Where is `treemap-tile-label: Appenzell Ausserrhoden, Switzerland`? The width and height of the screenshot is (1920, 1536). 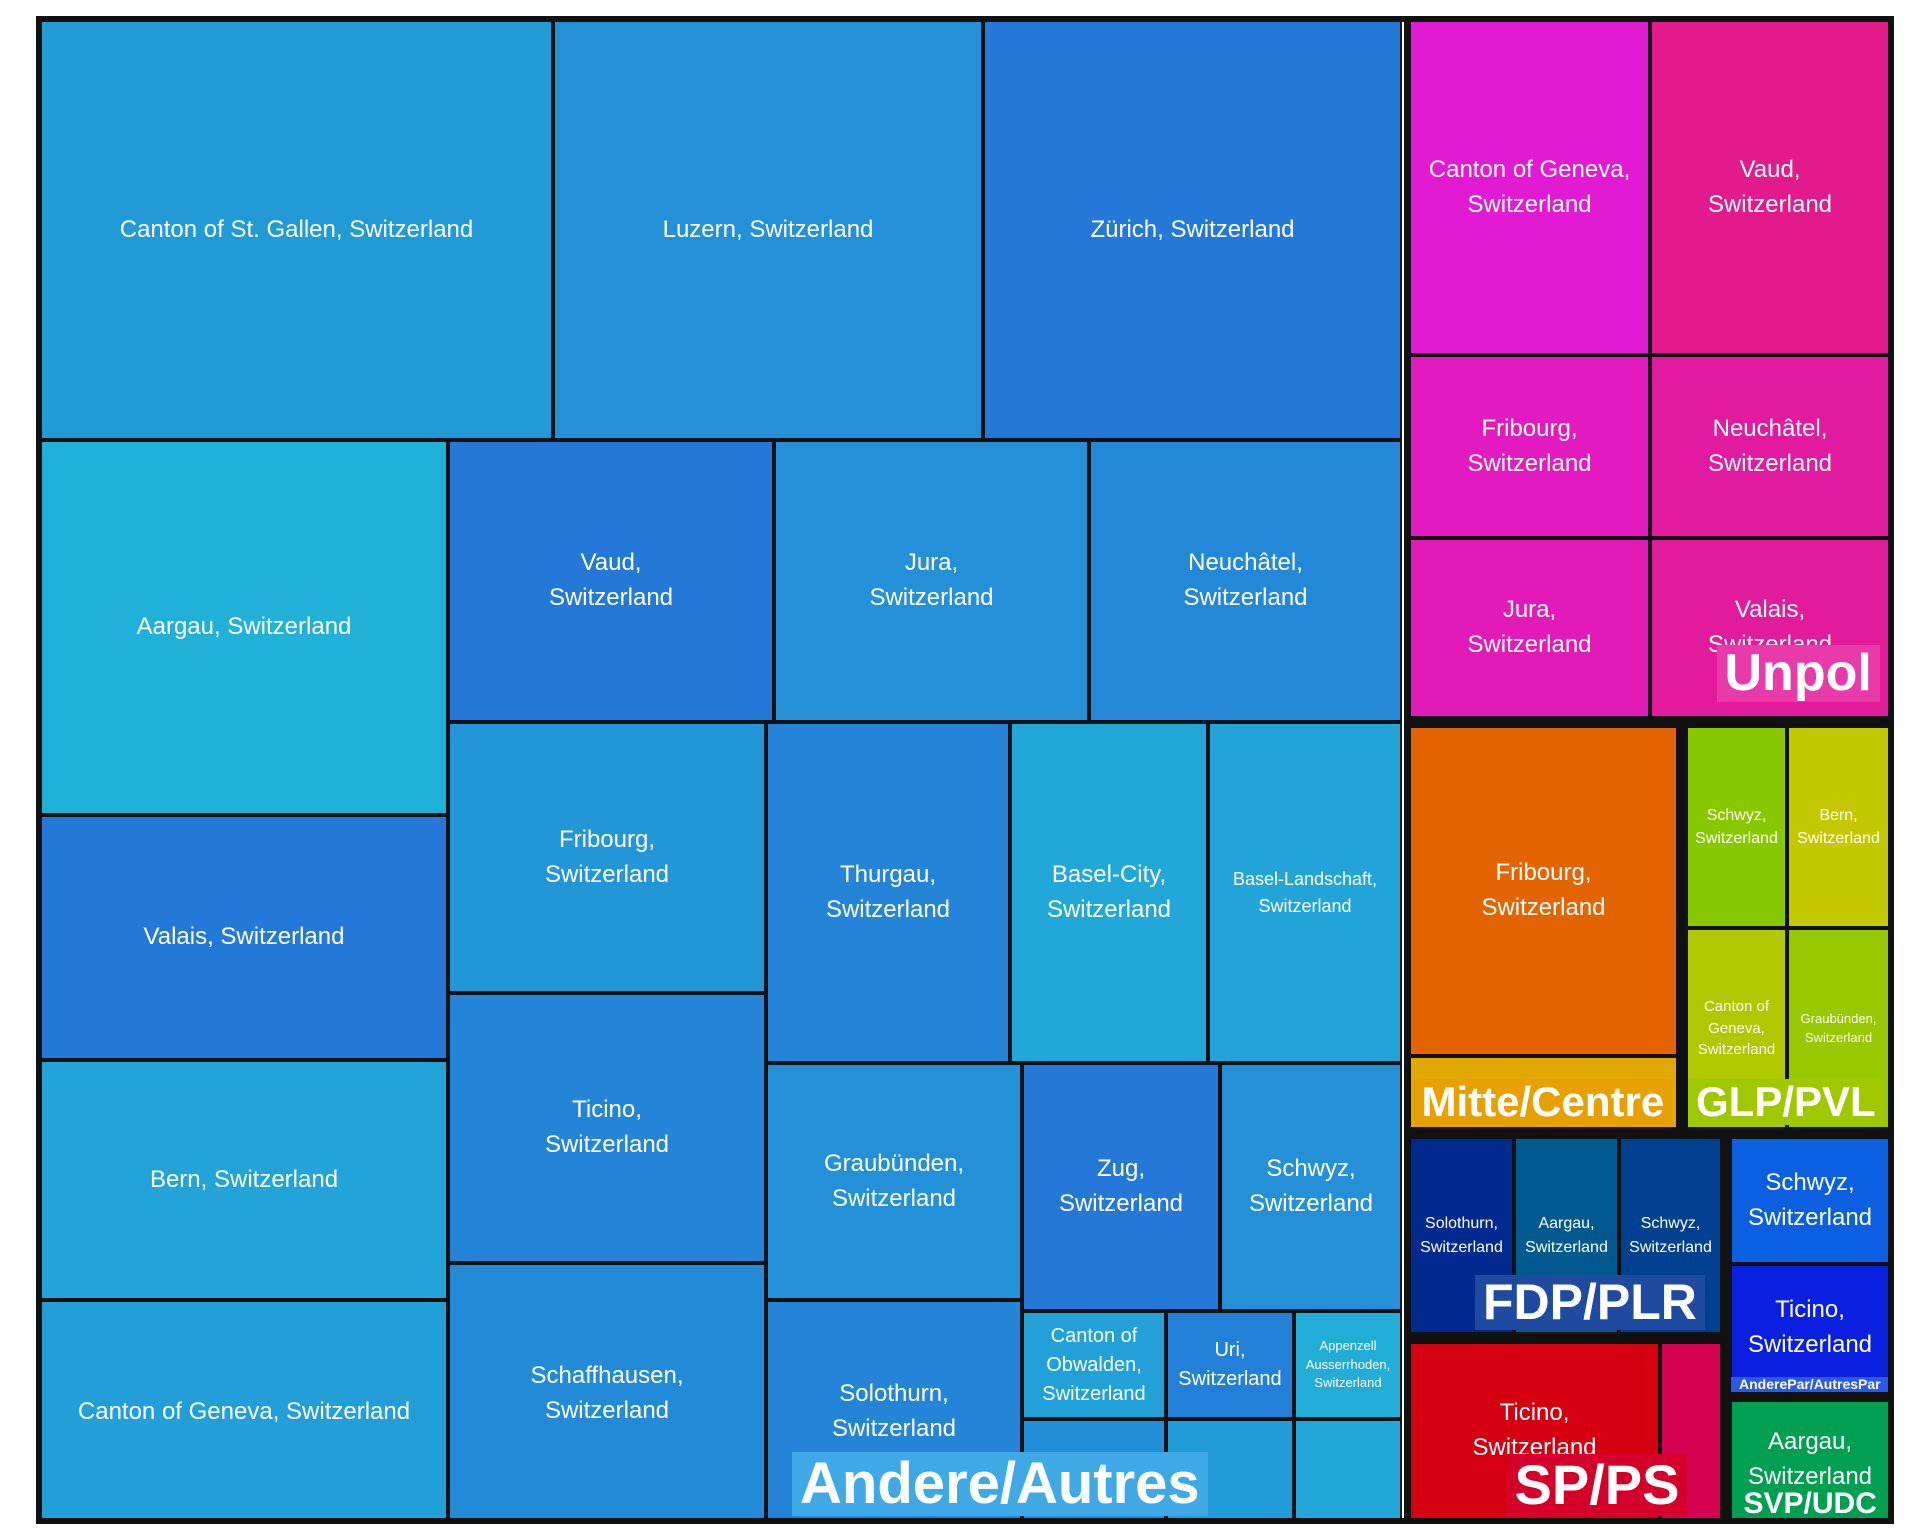
treemap-tile-label: Appenzell Ausserrhoden, Switzerland is located at coordinates (1348, 1364).